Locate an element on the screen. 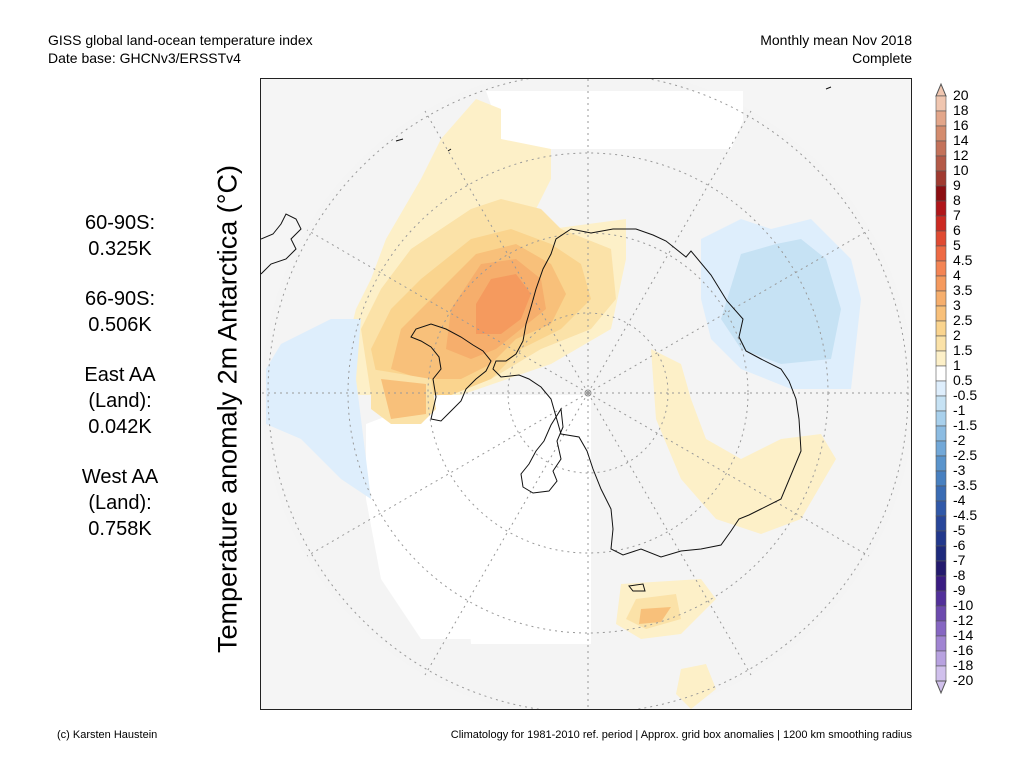 The image size is (1024, 768). legend-tick-label: -8 is located at coordinates (959, 575).